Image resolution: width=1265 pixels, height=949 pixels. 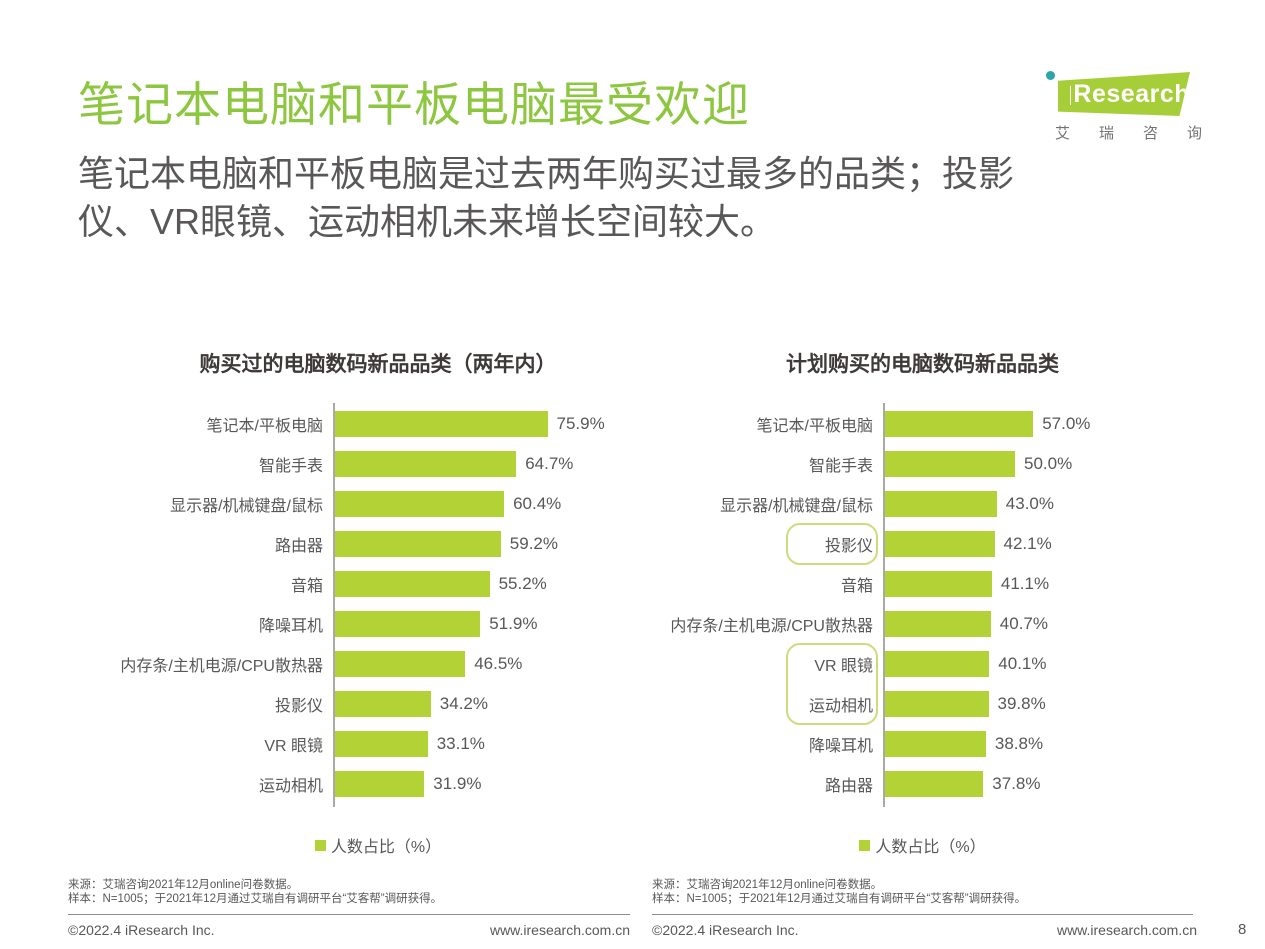 I want to click on footer-divider-left, so click(x=349, y=914).